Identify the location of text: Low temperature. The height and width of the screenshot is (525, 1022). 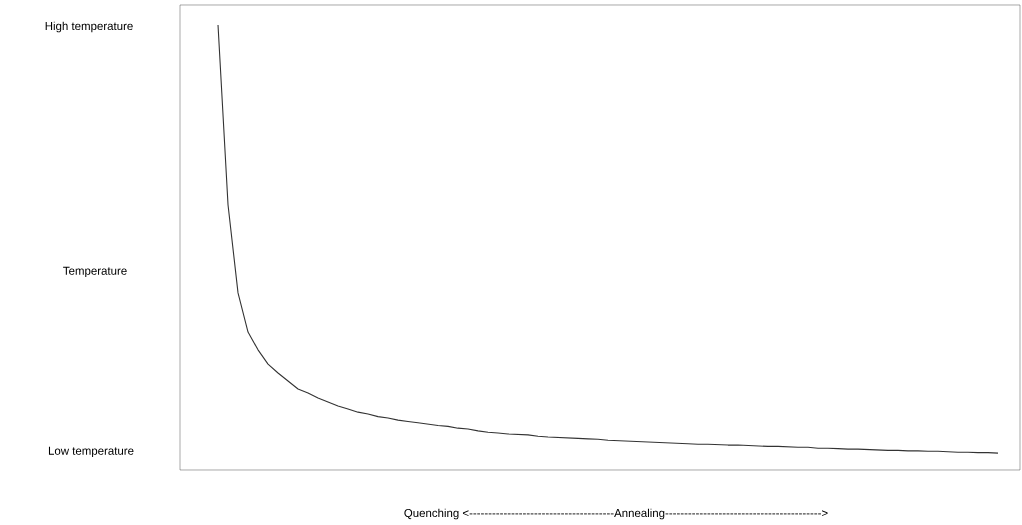
(91, 452).